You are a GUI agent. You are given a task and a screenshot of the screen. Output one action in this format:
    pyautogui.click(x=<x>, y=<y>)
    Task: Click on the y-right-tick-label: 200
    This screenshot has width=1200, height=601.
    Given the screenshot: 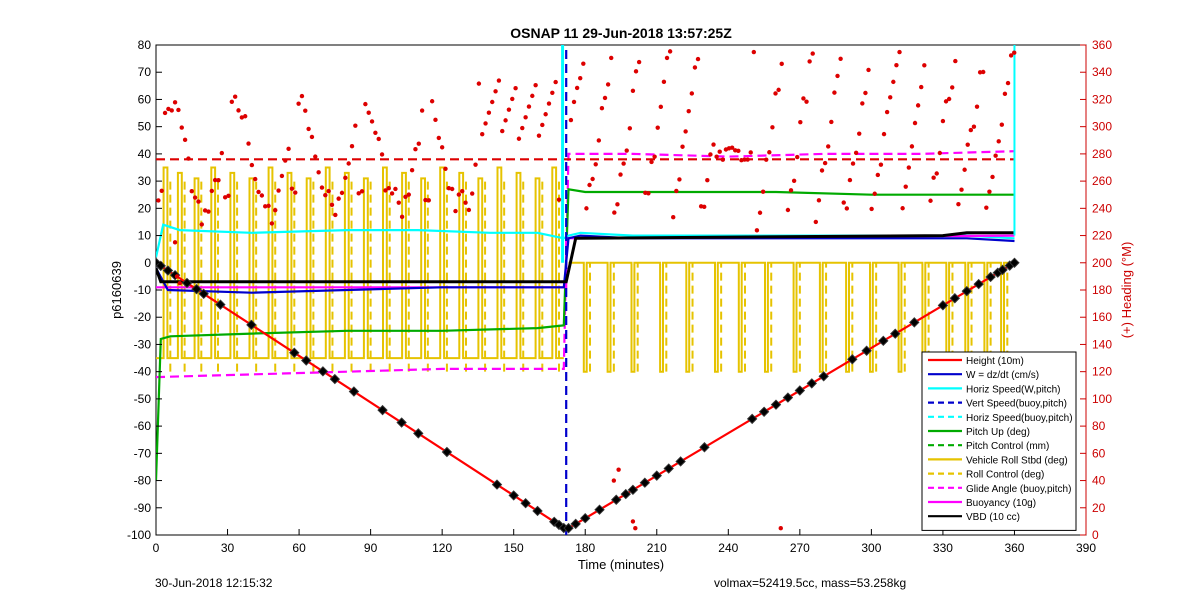 What is the action you would take?
    pyautogui.click(x=1102, y=263)
    